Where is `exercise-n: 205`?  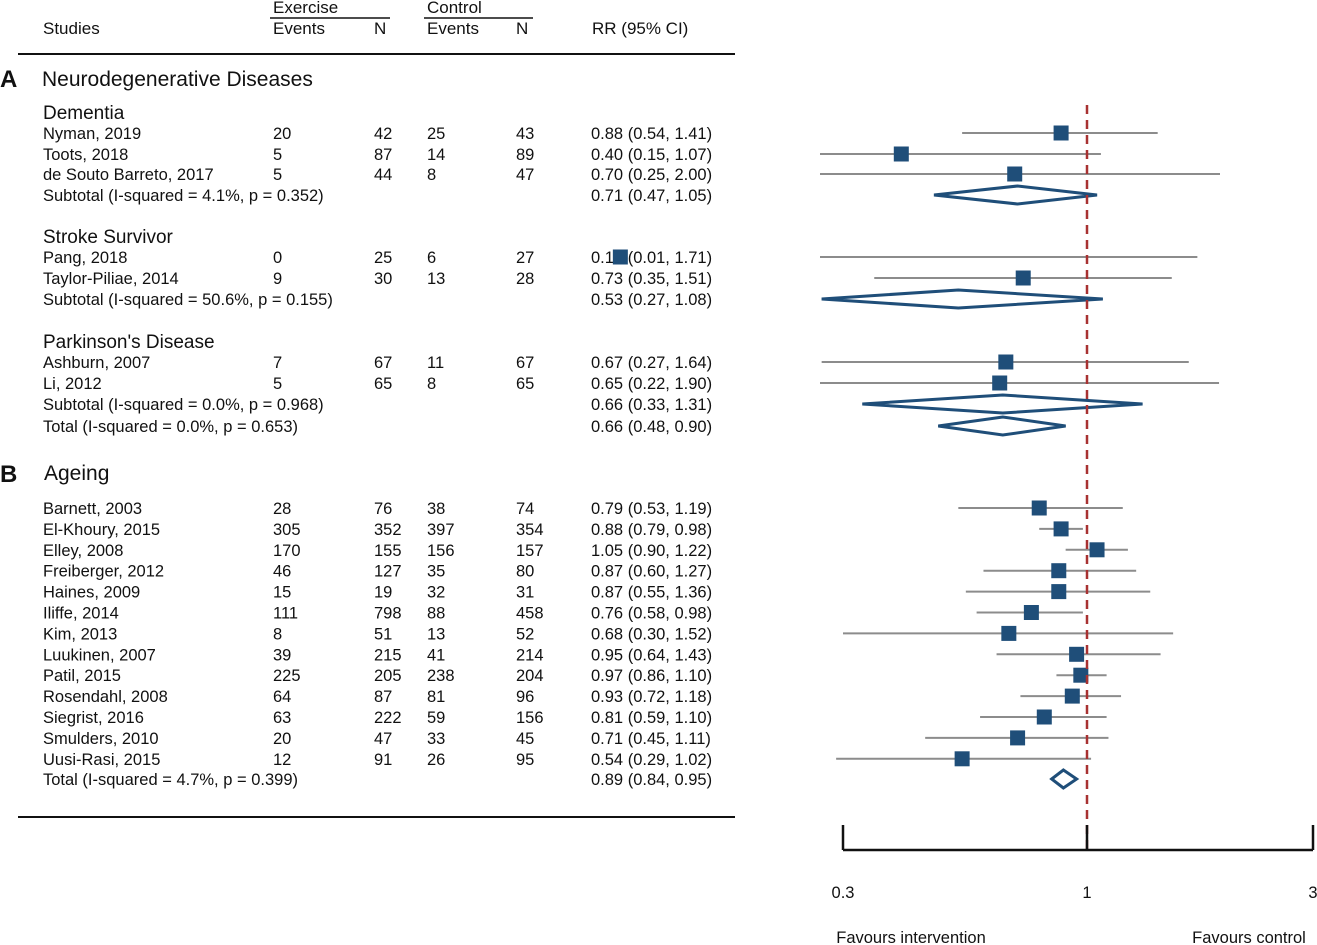 exercise-n: 205 is located at coordinates (388, 676).